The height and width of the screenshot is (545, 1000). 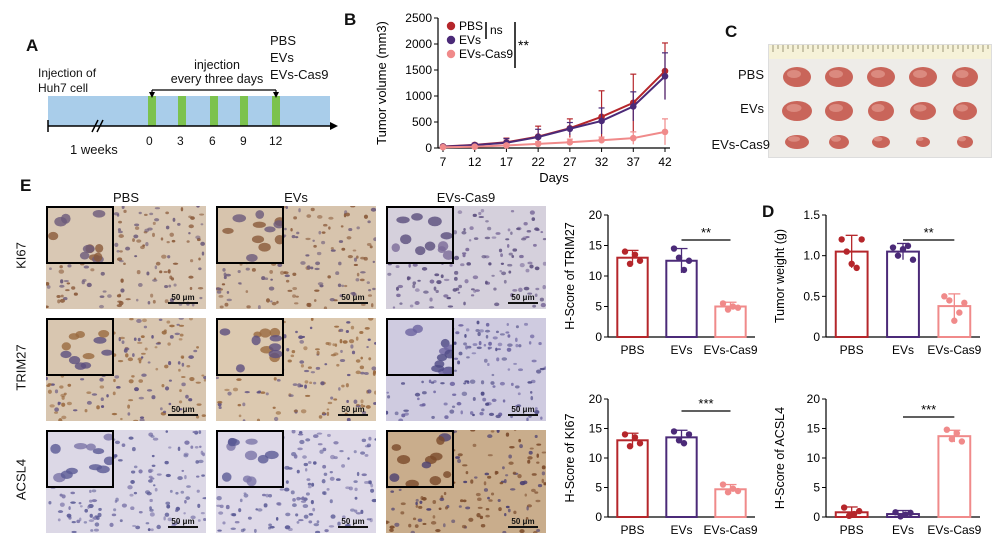 I want to click on tumor-highlight, so click(x=920, y=108).